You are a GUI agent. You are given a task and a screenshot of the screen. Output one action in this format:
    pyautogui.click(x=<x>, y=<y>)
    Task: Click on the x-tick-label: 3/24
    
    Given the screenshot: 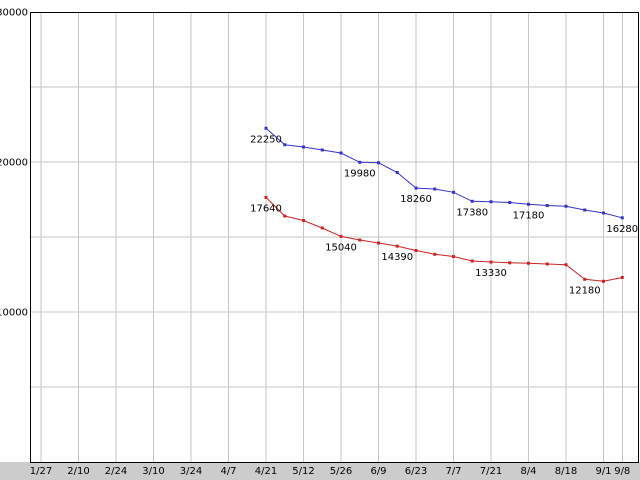 What is the action you would take?
    pyautogui.click(x=191, y=471)
    